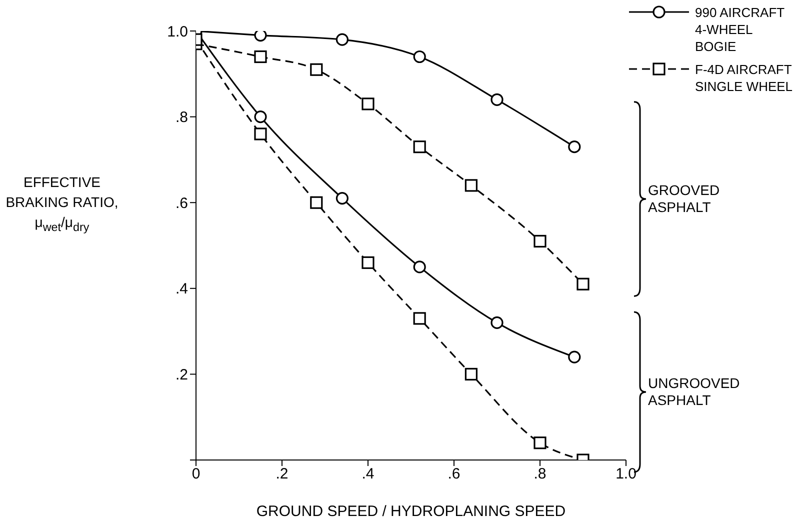 The image size is (805, 526). I want to click on x-tick-label: .2, so click(282, 474).